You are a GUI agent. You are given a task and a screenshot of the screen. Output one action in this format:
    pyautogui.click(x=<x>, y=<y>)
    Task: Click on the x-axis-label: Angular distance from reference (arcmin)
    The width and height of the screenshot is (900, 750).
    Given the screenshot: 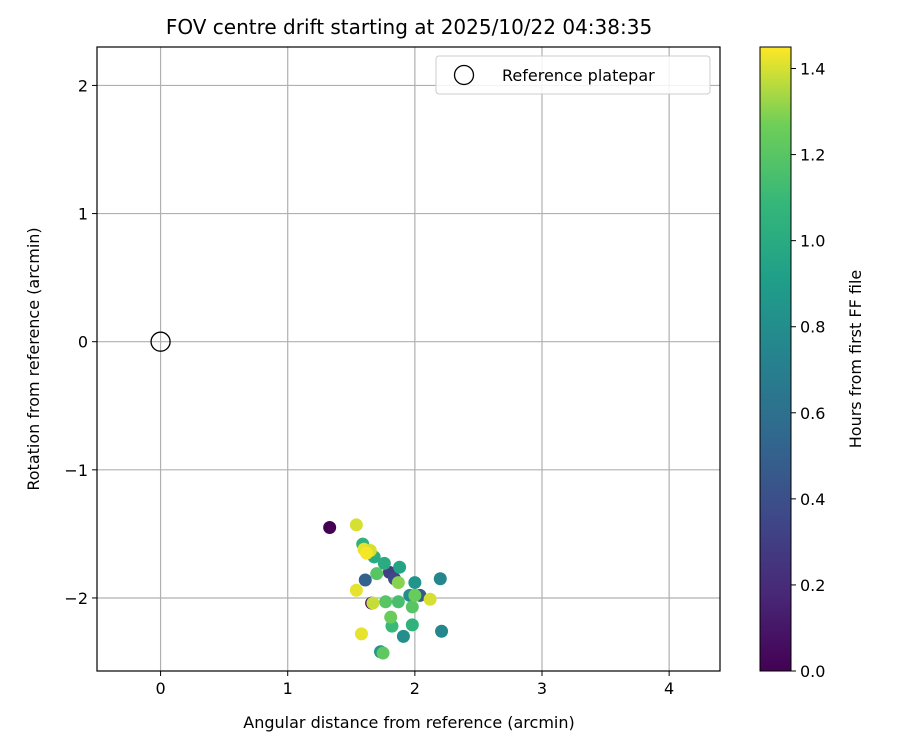 What is the action you would take?
    pyautogui.click(x=408, y=722)
    